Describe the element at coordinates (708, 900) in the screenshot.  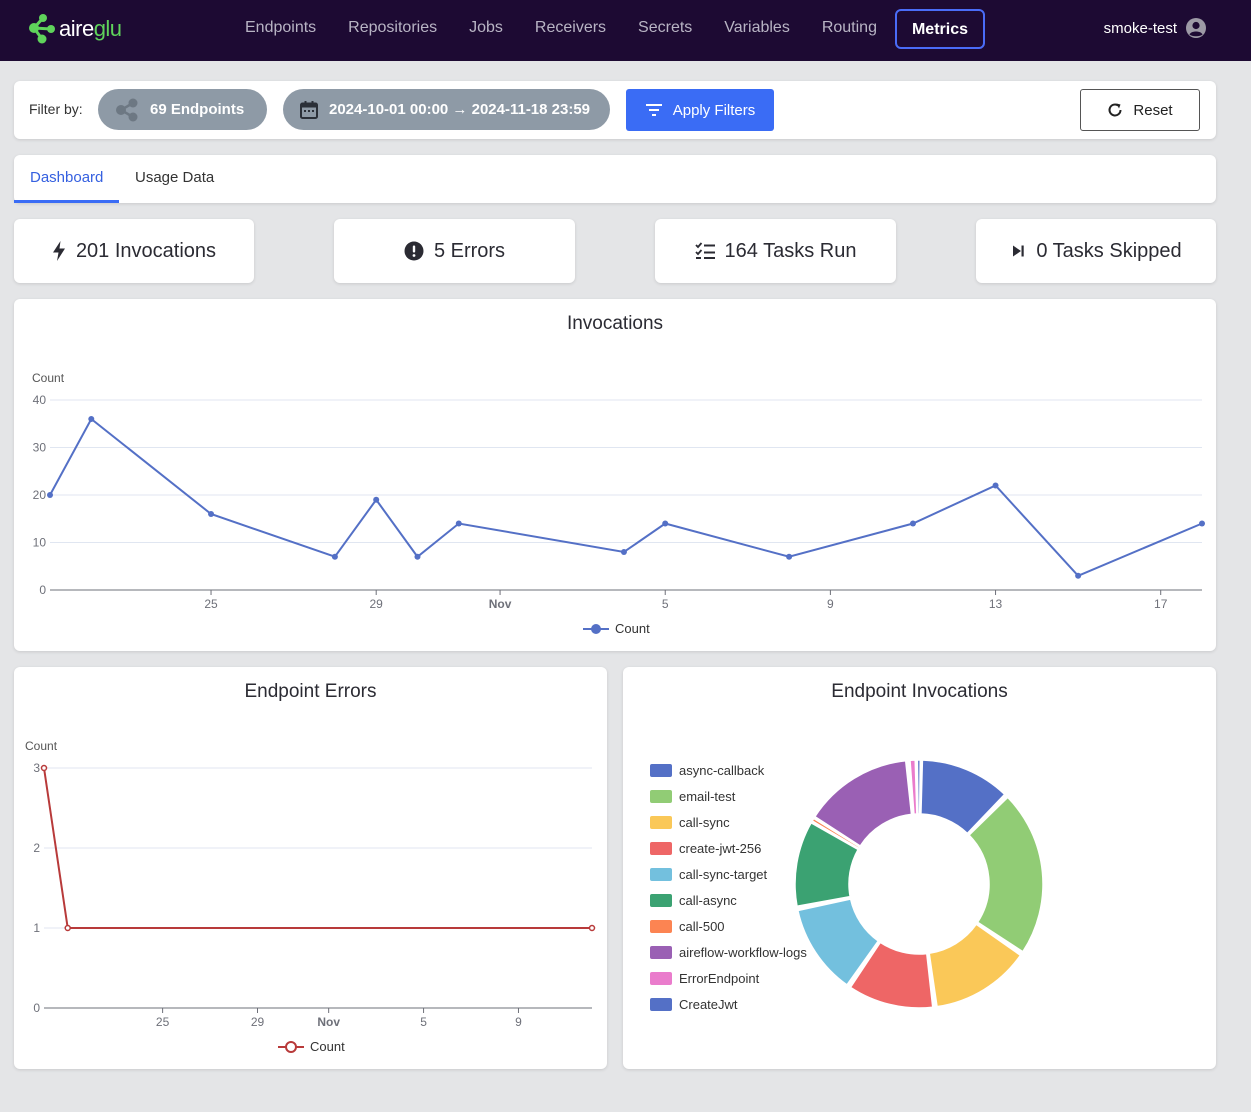
I see `legend-label: call-async` at that location.